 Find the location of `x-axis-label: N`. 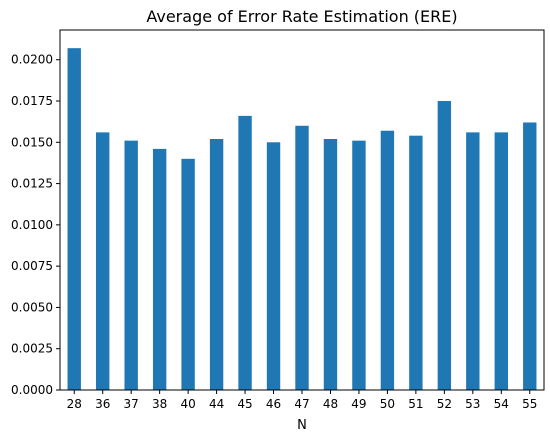

x-axis-label: N is located at coordinates (302, 425).